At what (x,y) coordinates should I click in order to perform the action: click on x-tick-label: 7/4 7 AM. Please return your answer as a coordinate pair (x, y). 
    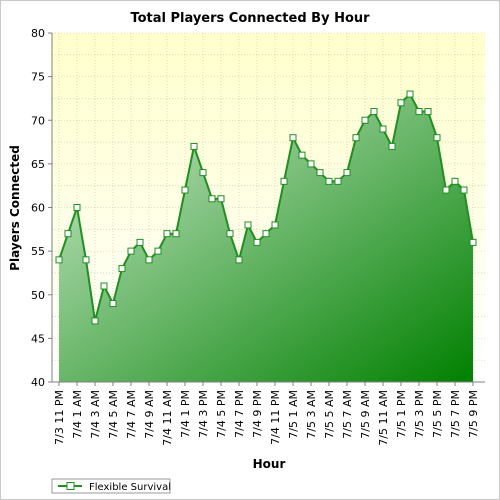
    Looking at the image, I should click on (131, 414).